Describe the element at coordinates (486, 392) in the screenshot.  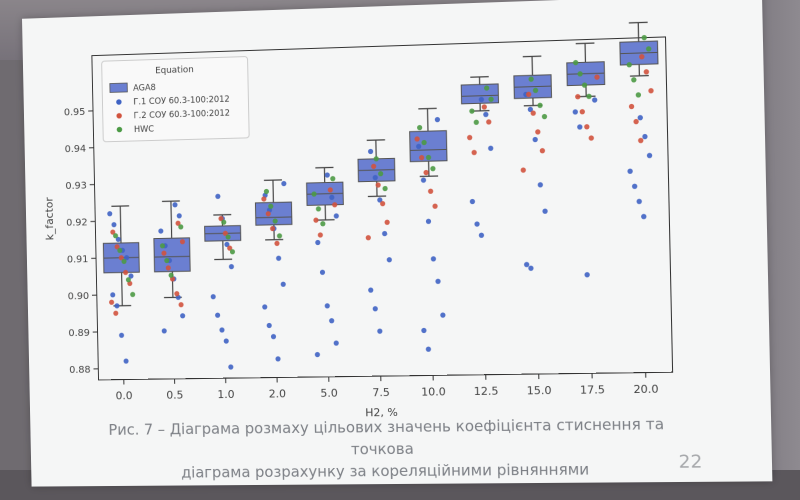
I see `x-tick-label: 12.5` at that location.